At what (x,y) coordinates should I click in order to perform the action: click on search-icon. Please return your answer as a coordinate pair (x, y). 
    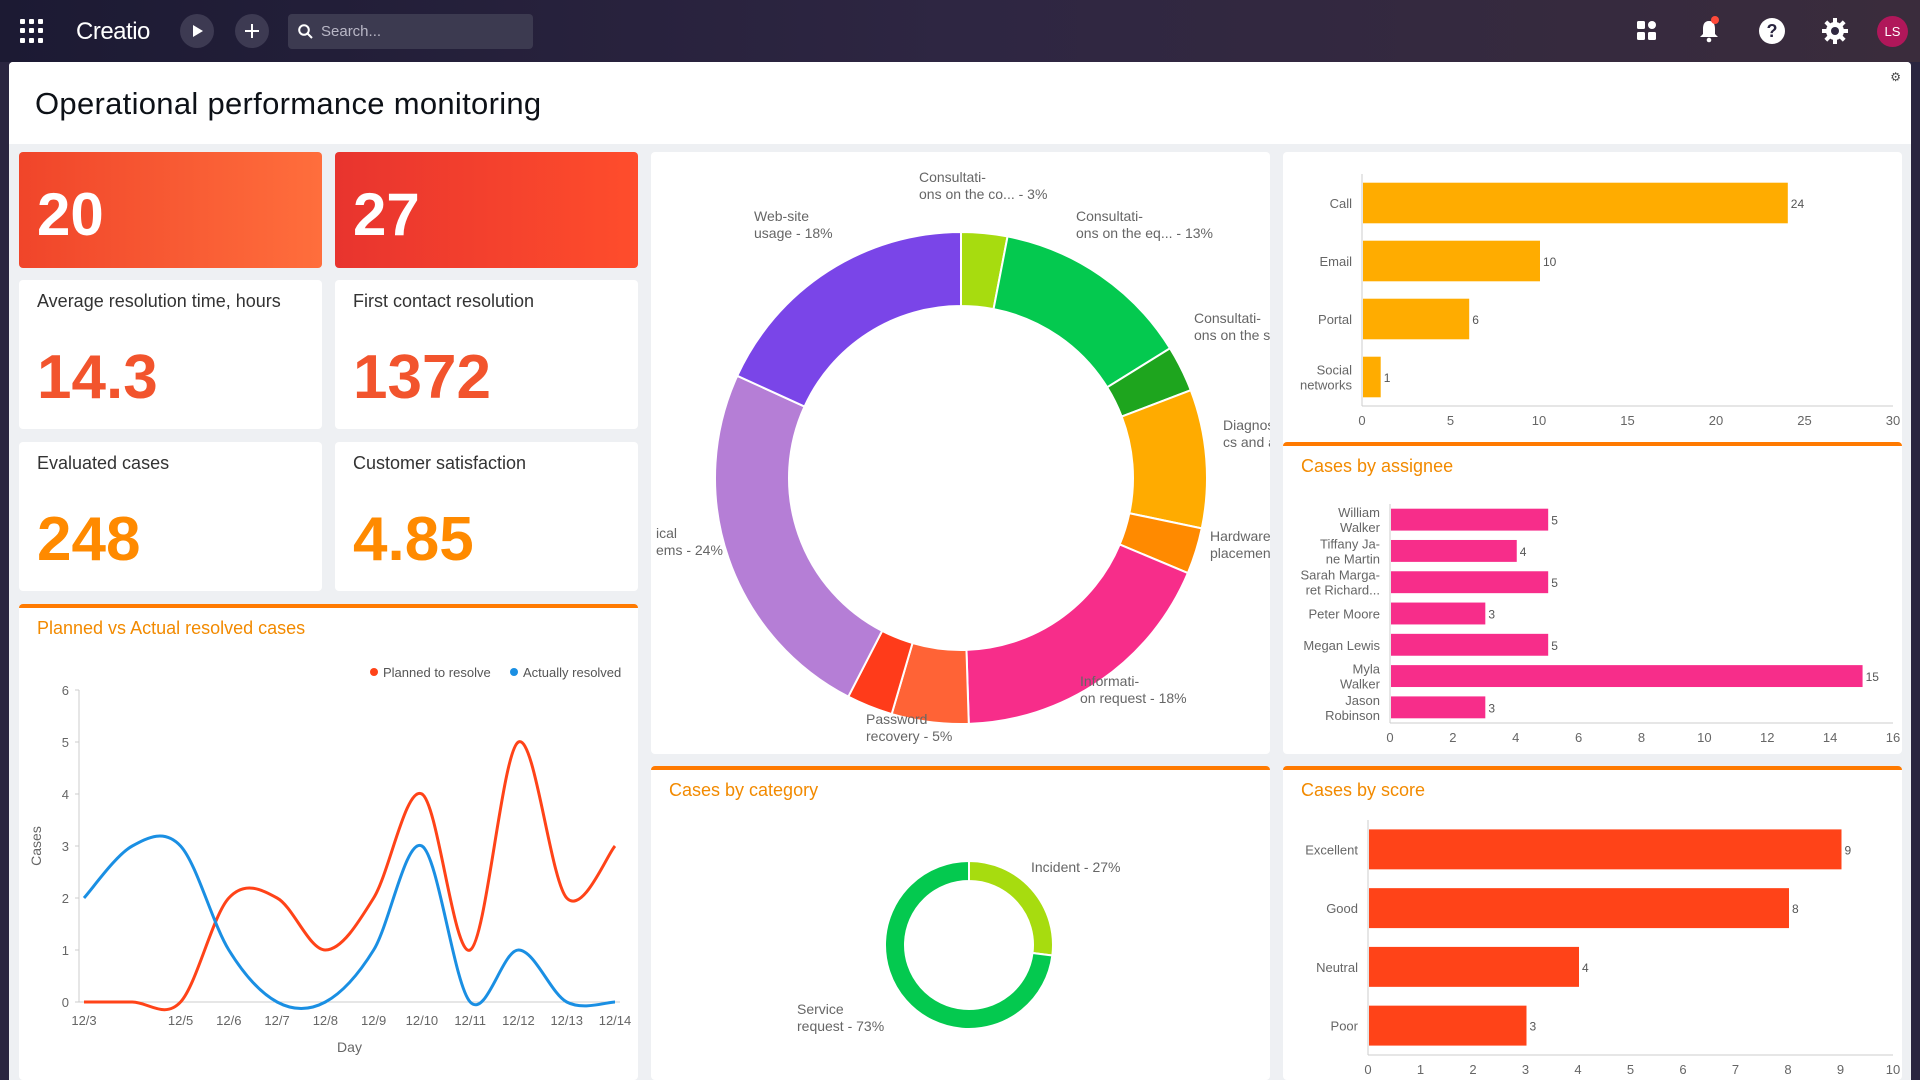
    Looking at the image, I should click on (305, 31).